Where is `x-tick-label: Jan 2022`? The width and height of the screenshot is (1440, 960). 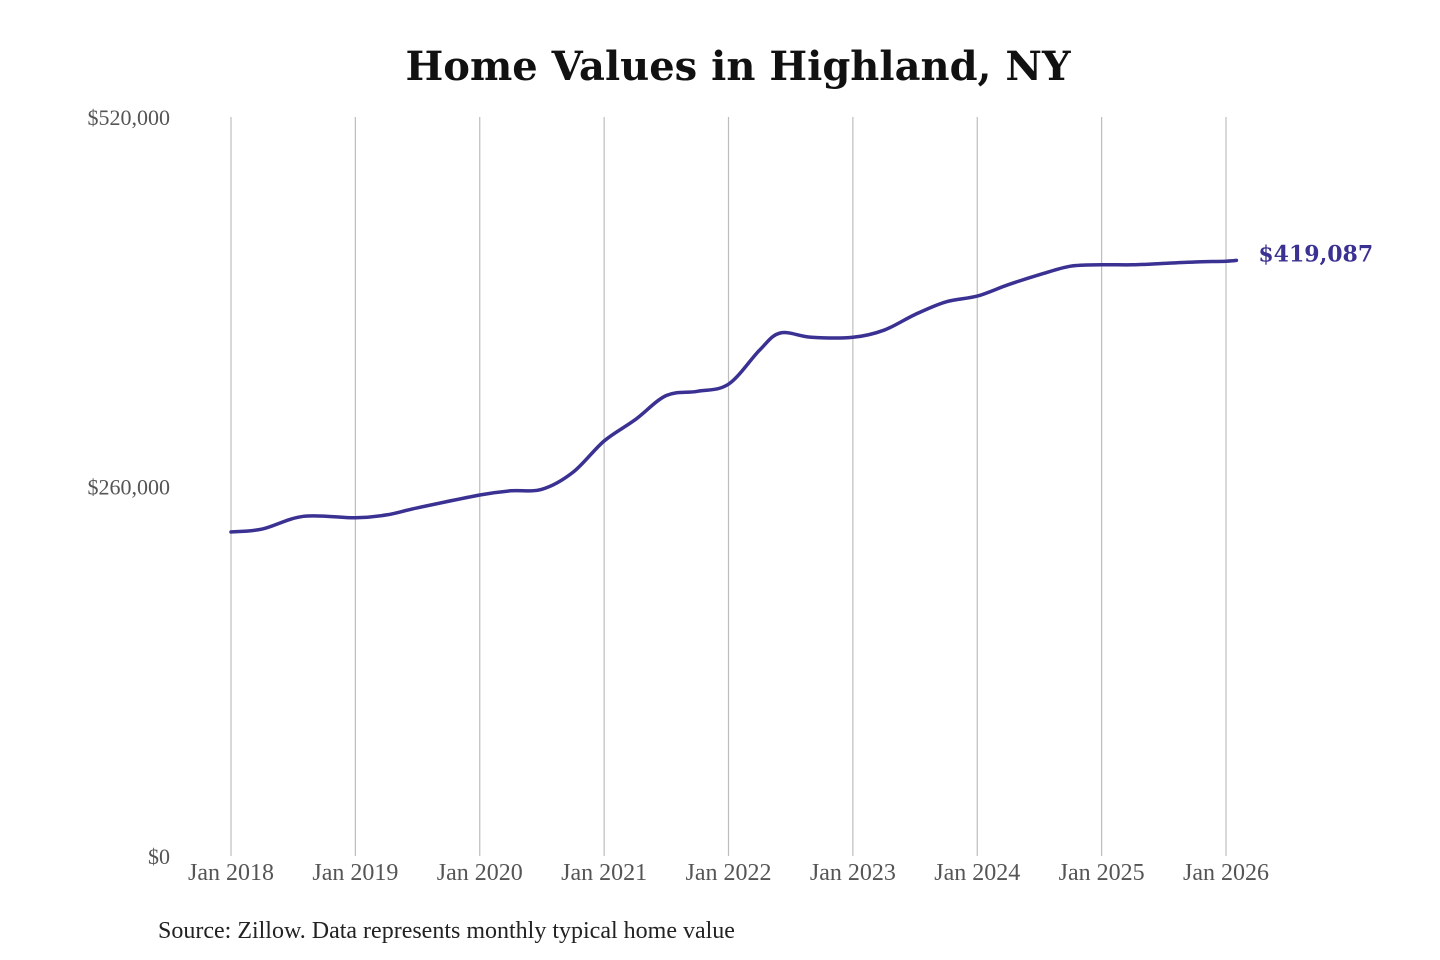
x-tick-label: Jan 2022 is located at coordinates (729, 873).